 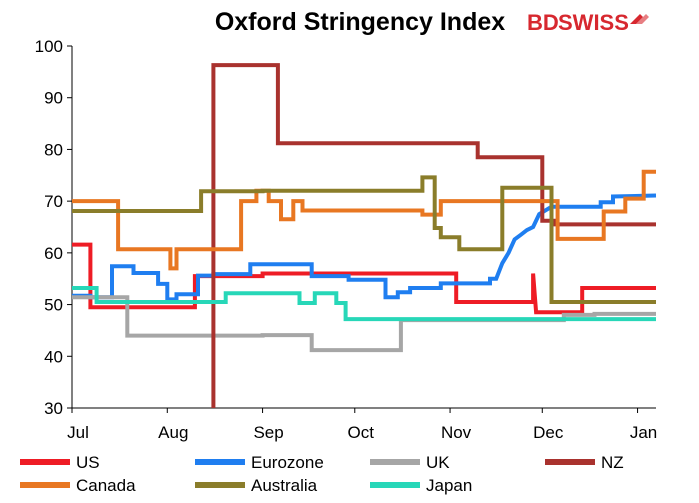 I want to click on logo-text-bd: BD, so click(x=543, y=22).